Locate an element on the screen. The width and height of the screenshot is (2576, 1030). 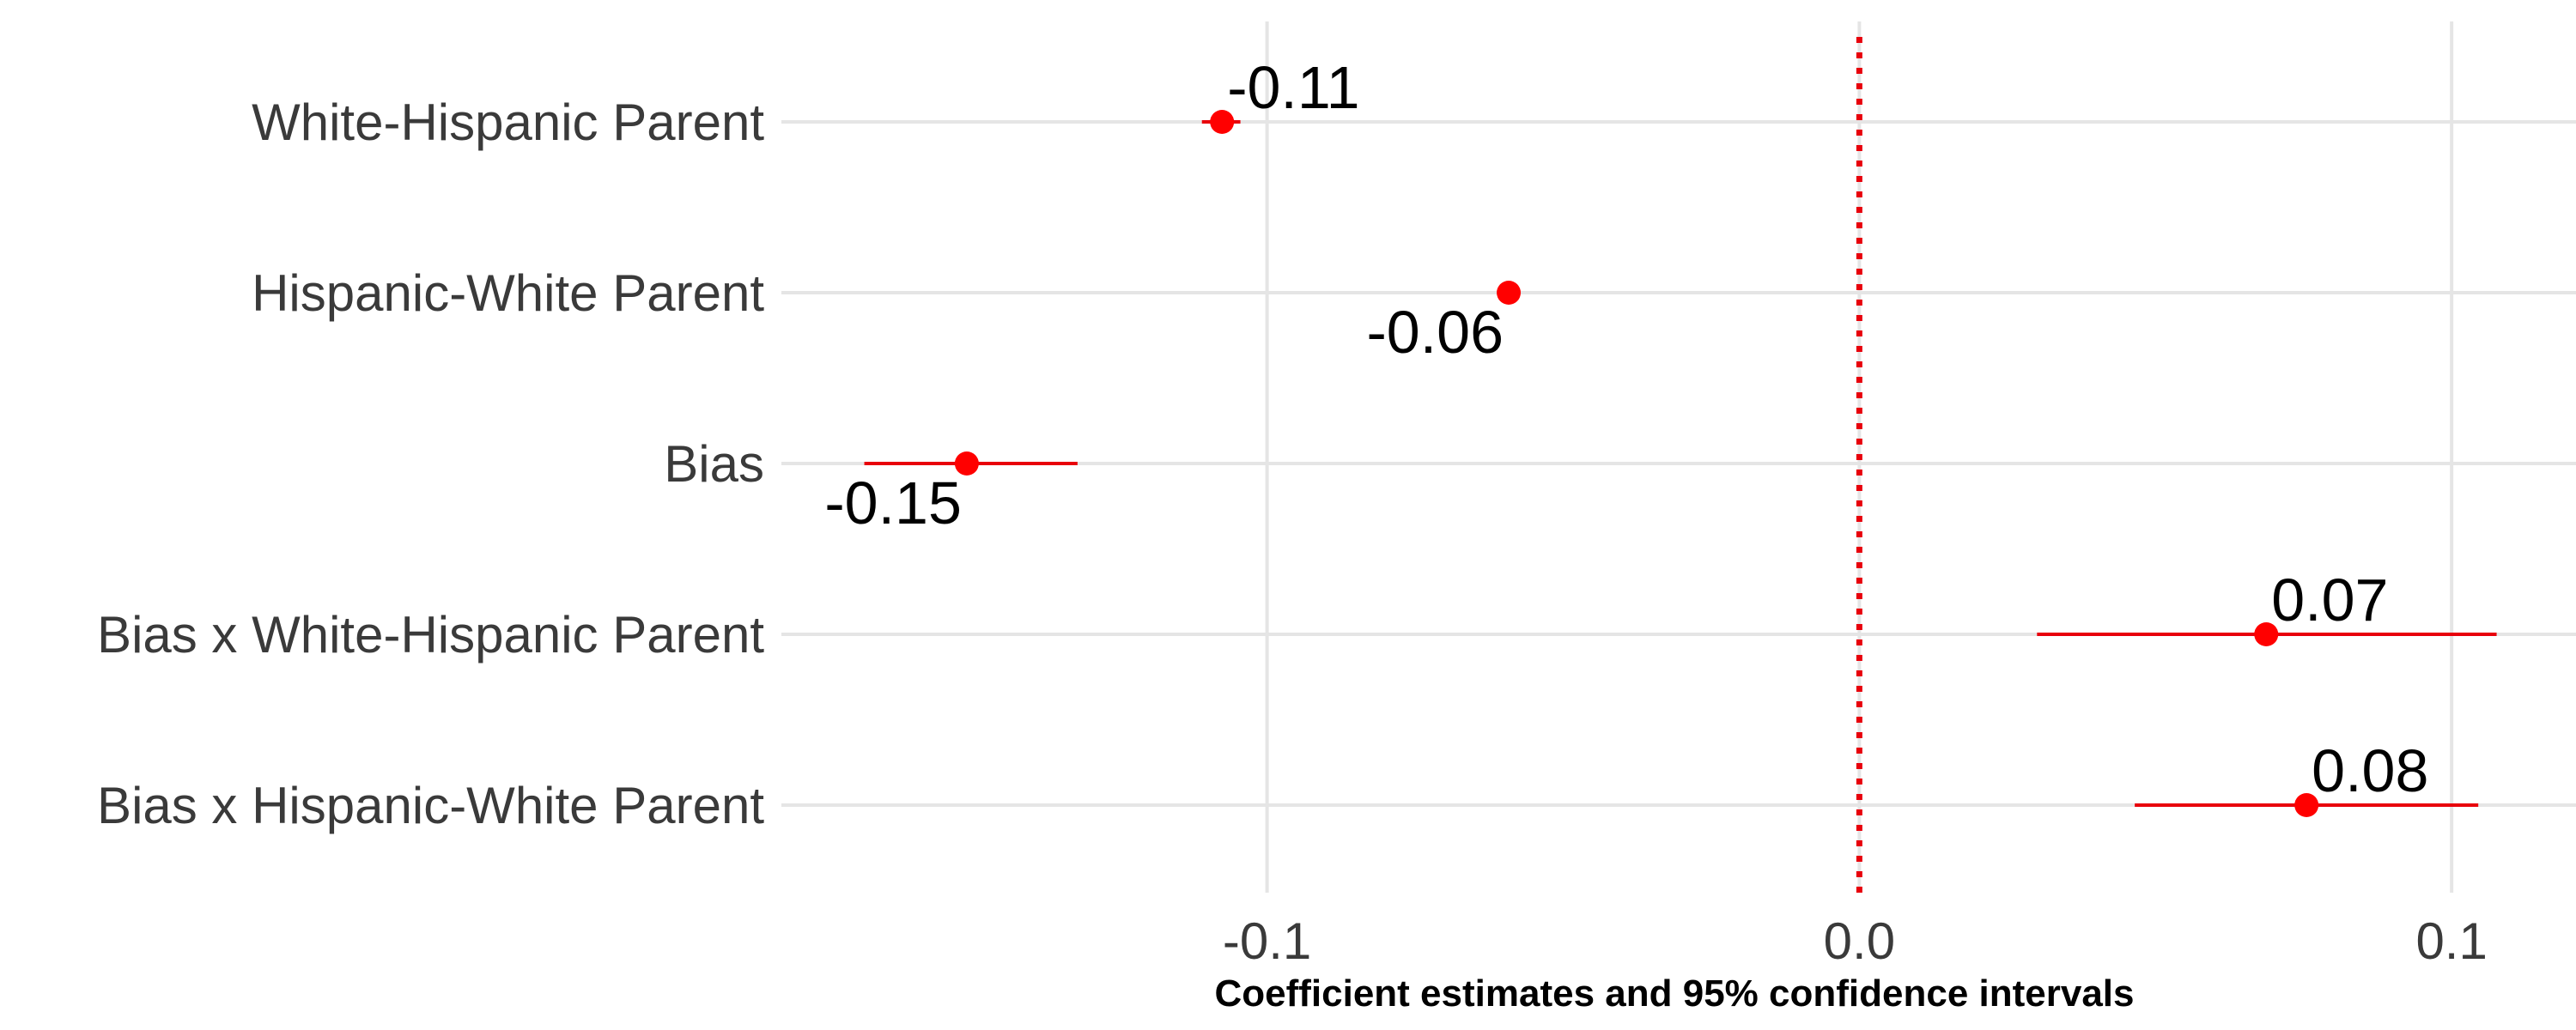
y-category-label: Bias is located at coordinates (714, 464).